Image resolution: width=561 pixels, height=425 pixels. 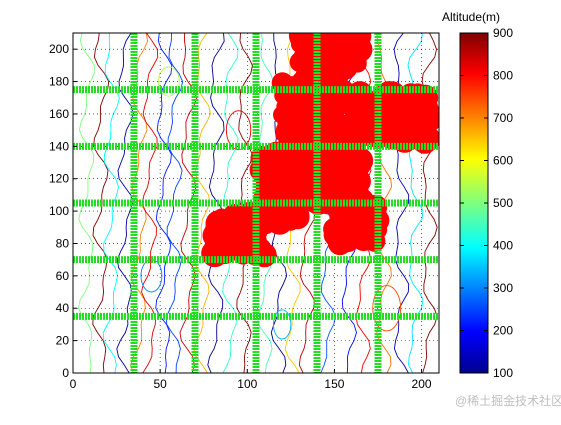 What do you see at coordinates (503, 203) in the screenshot?
I see `colorbar-tick-label: 500` at bounding box center [503, 203].